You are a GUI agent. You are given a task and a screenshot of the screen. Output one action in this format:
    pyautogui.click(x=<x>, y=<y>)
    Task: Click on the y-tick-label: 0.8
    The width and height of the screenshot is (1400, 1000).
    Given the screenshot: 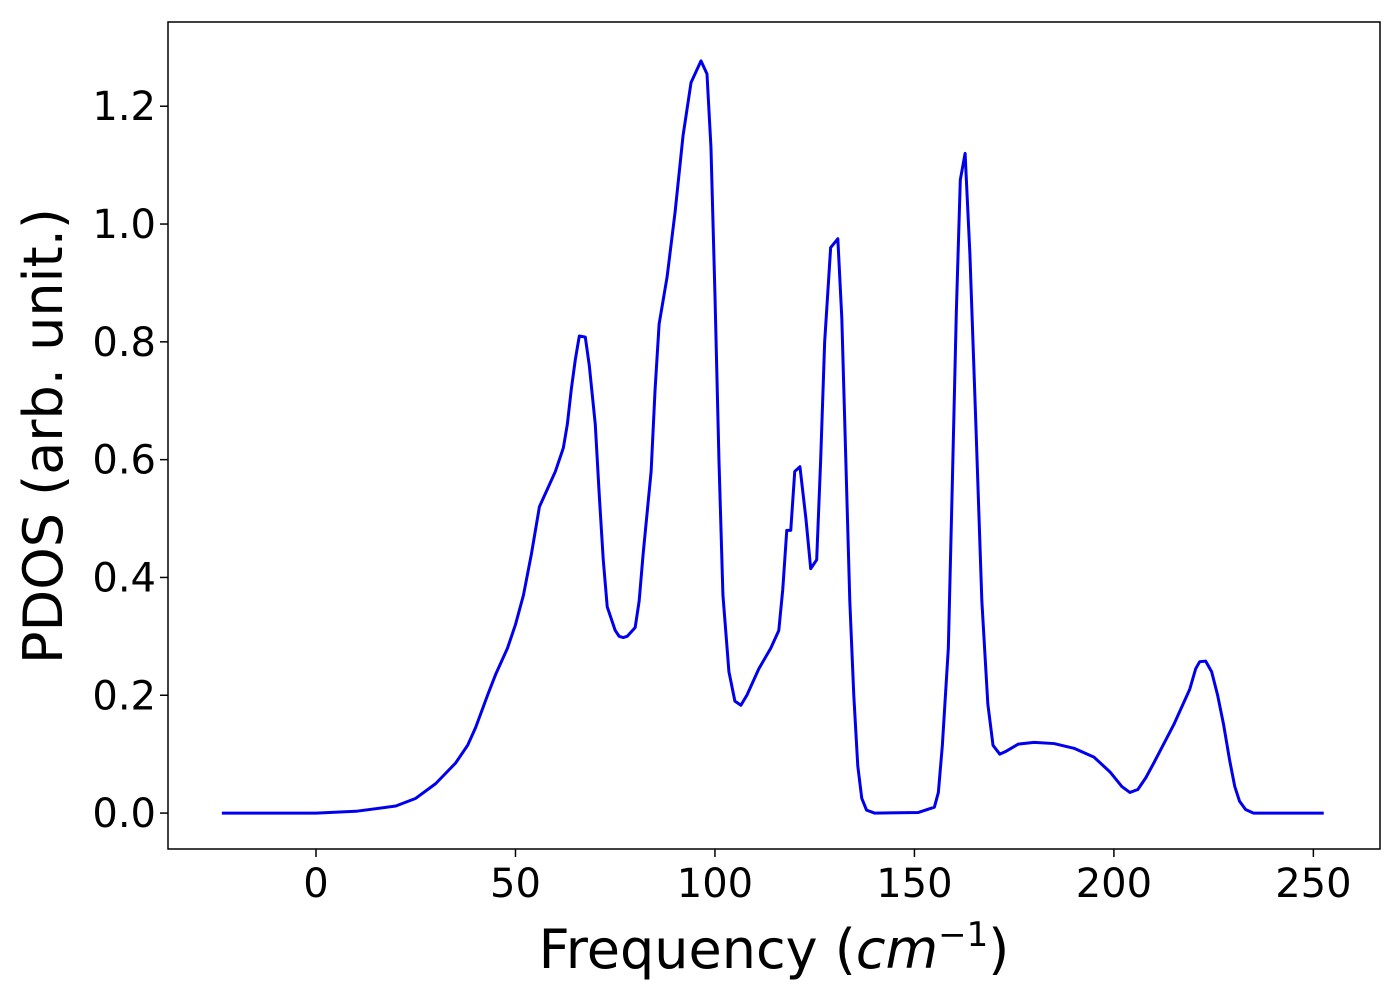 What is the action you would take?
    pyautogui.click(x=124, y=343)
    